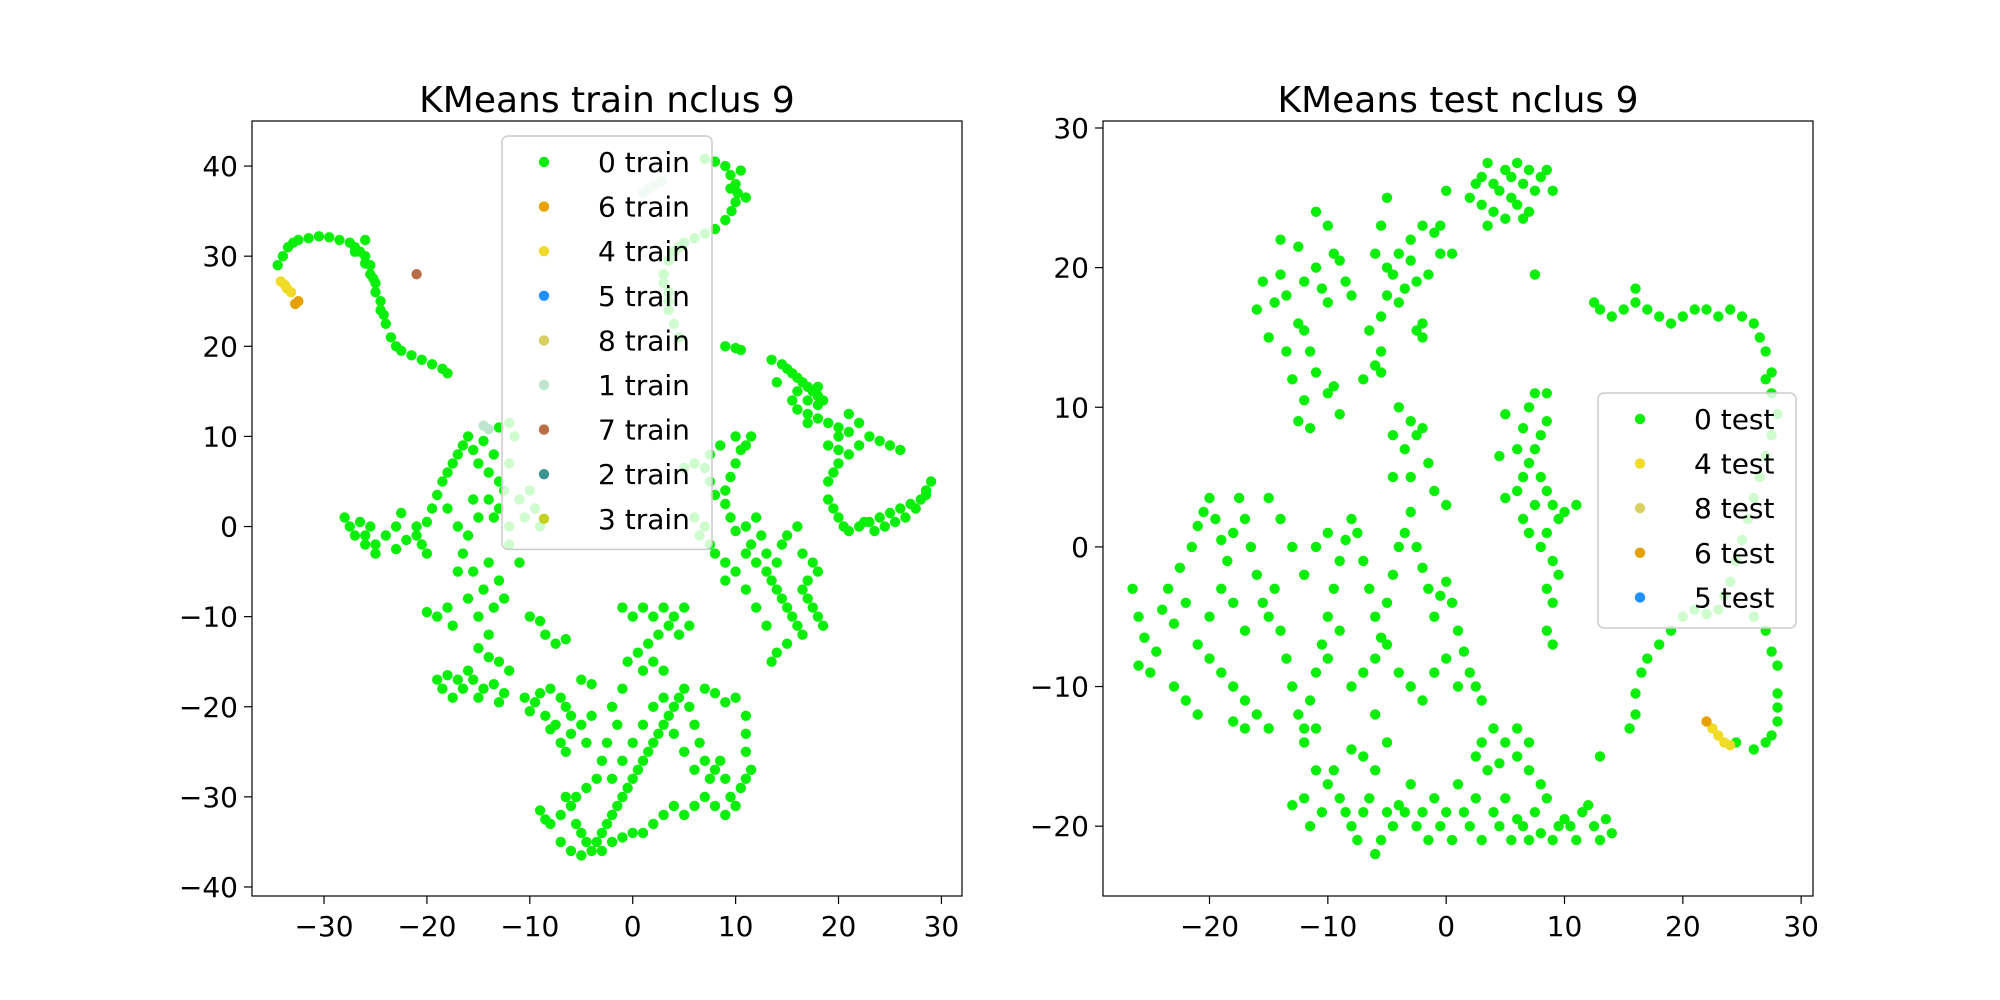 Image resolution: width=2000 pixels, height=1000 pixels. I want to click on test-legend-marker, so click(1640, 552).